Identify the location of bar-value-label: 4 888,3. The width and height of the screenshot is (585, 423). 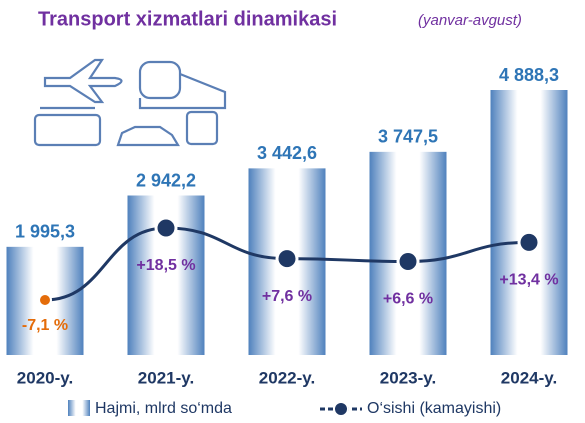
(529, 75).